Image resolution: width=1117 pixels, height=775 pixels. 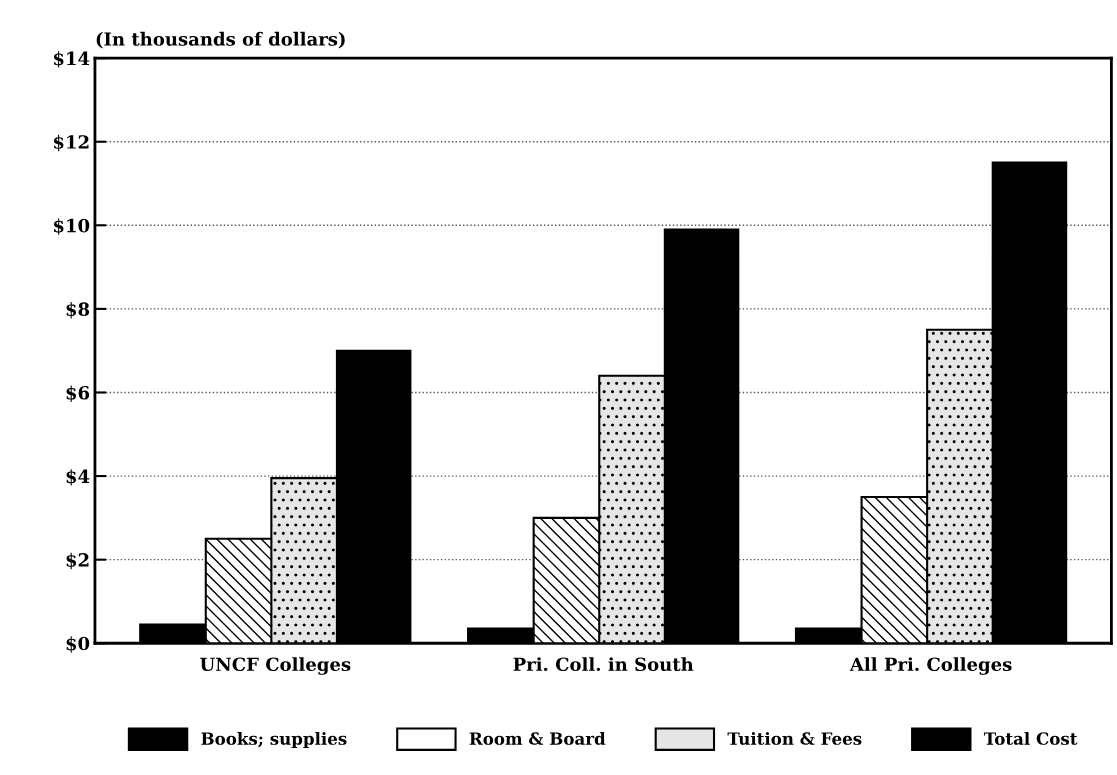 What do you see at coordinates (78, 310) in the screenshot?
I see `y-tick-label: $8` at bounding box center [78, 310].